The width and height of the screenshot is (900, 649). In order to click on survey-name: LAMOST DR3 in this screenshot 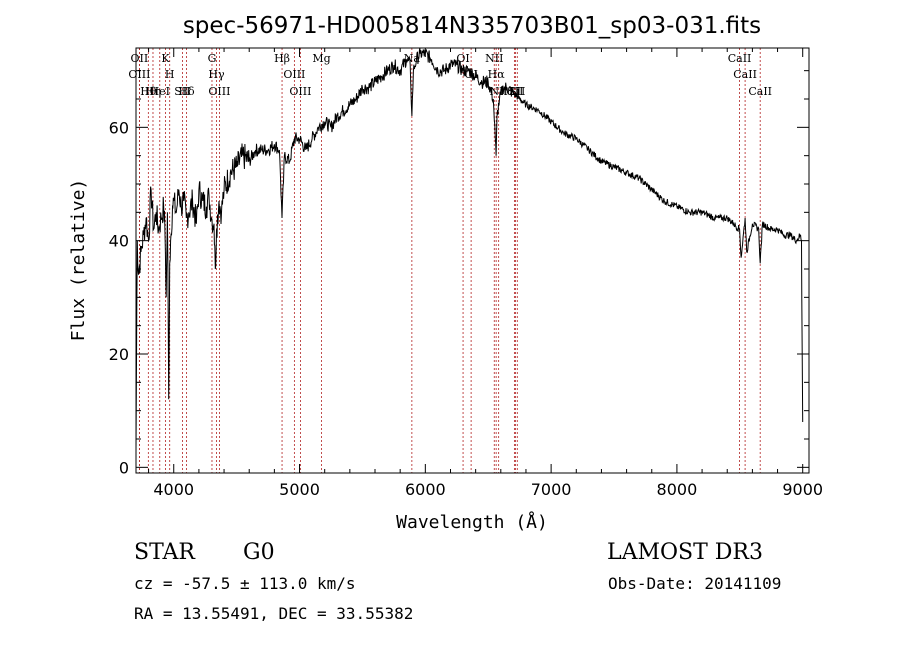, I will do `click(685, 552)`.